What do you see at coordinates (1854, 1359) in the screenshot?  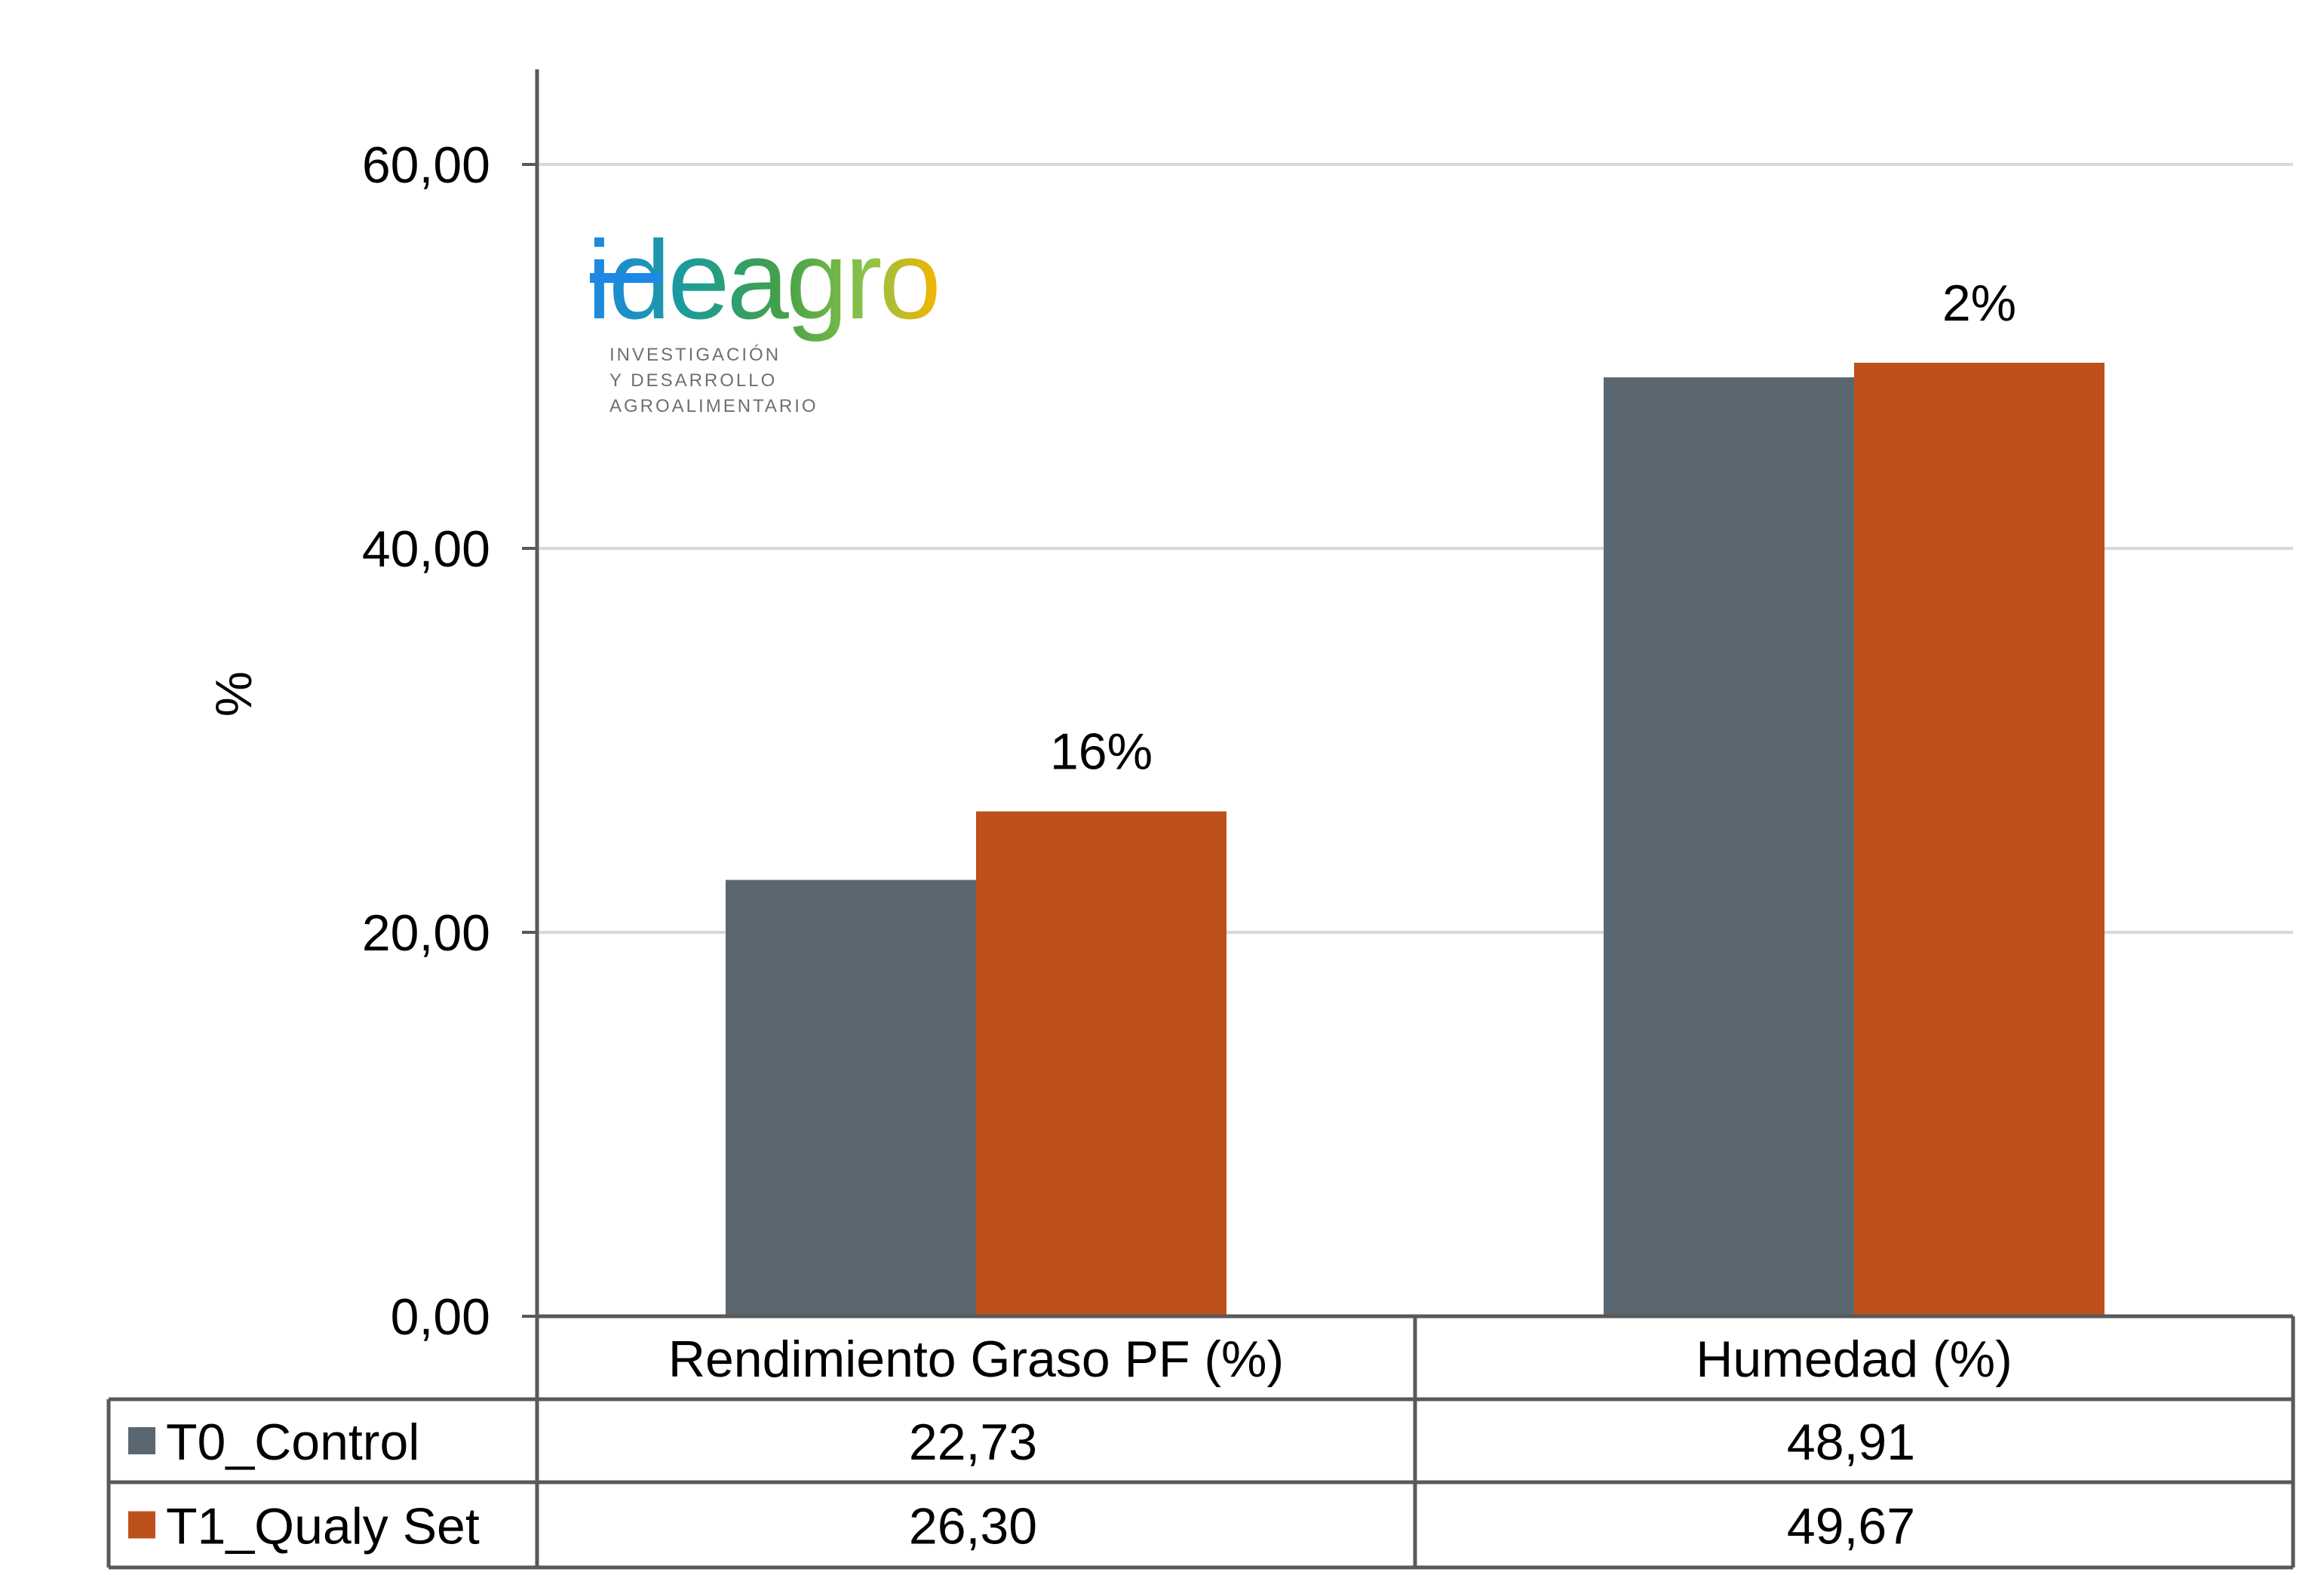 I see `category-label: Humedad (%)` at bounding box center [1854, 1359].